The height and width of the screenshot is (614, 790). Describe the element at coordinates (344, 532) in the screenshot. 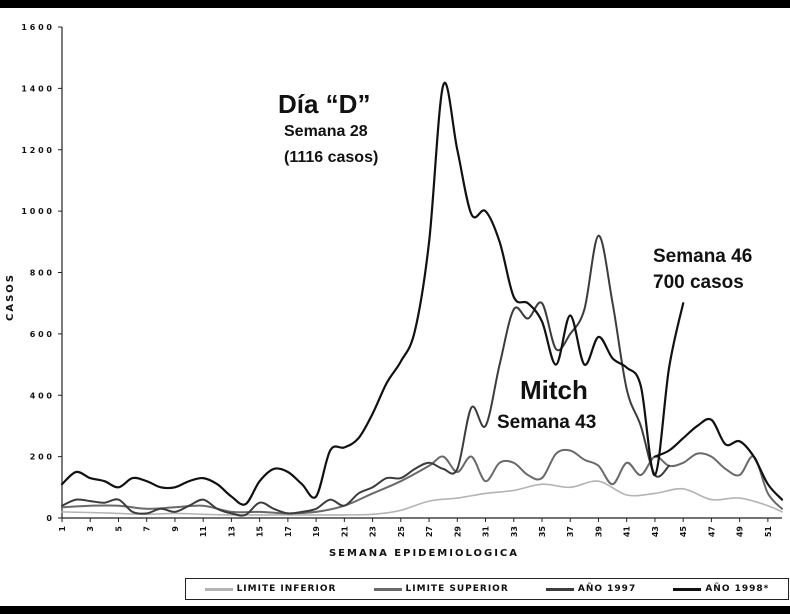

I see `x-tick-label: 21` at that location.